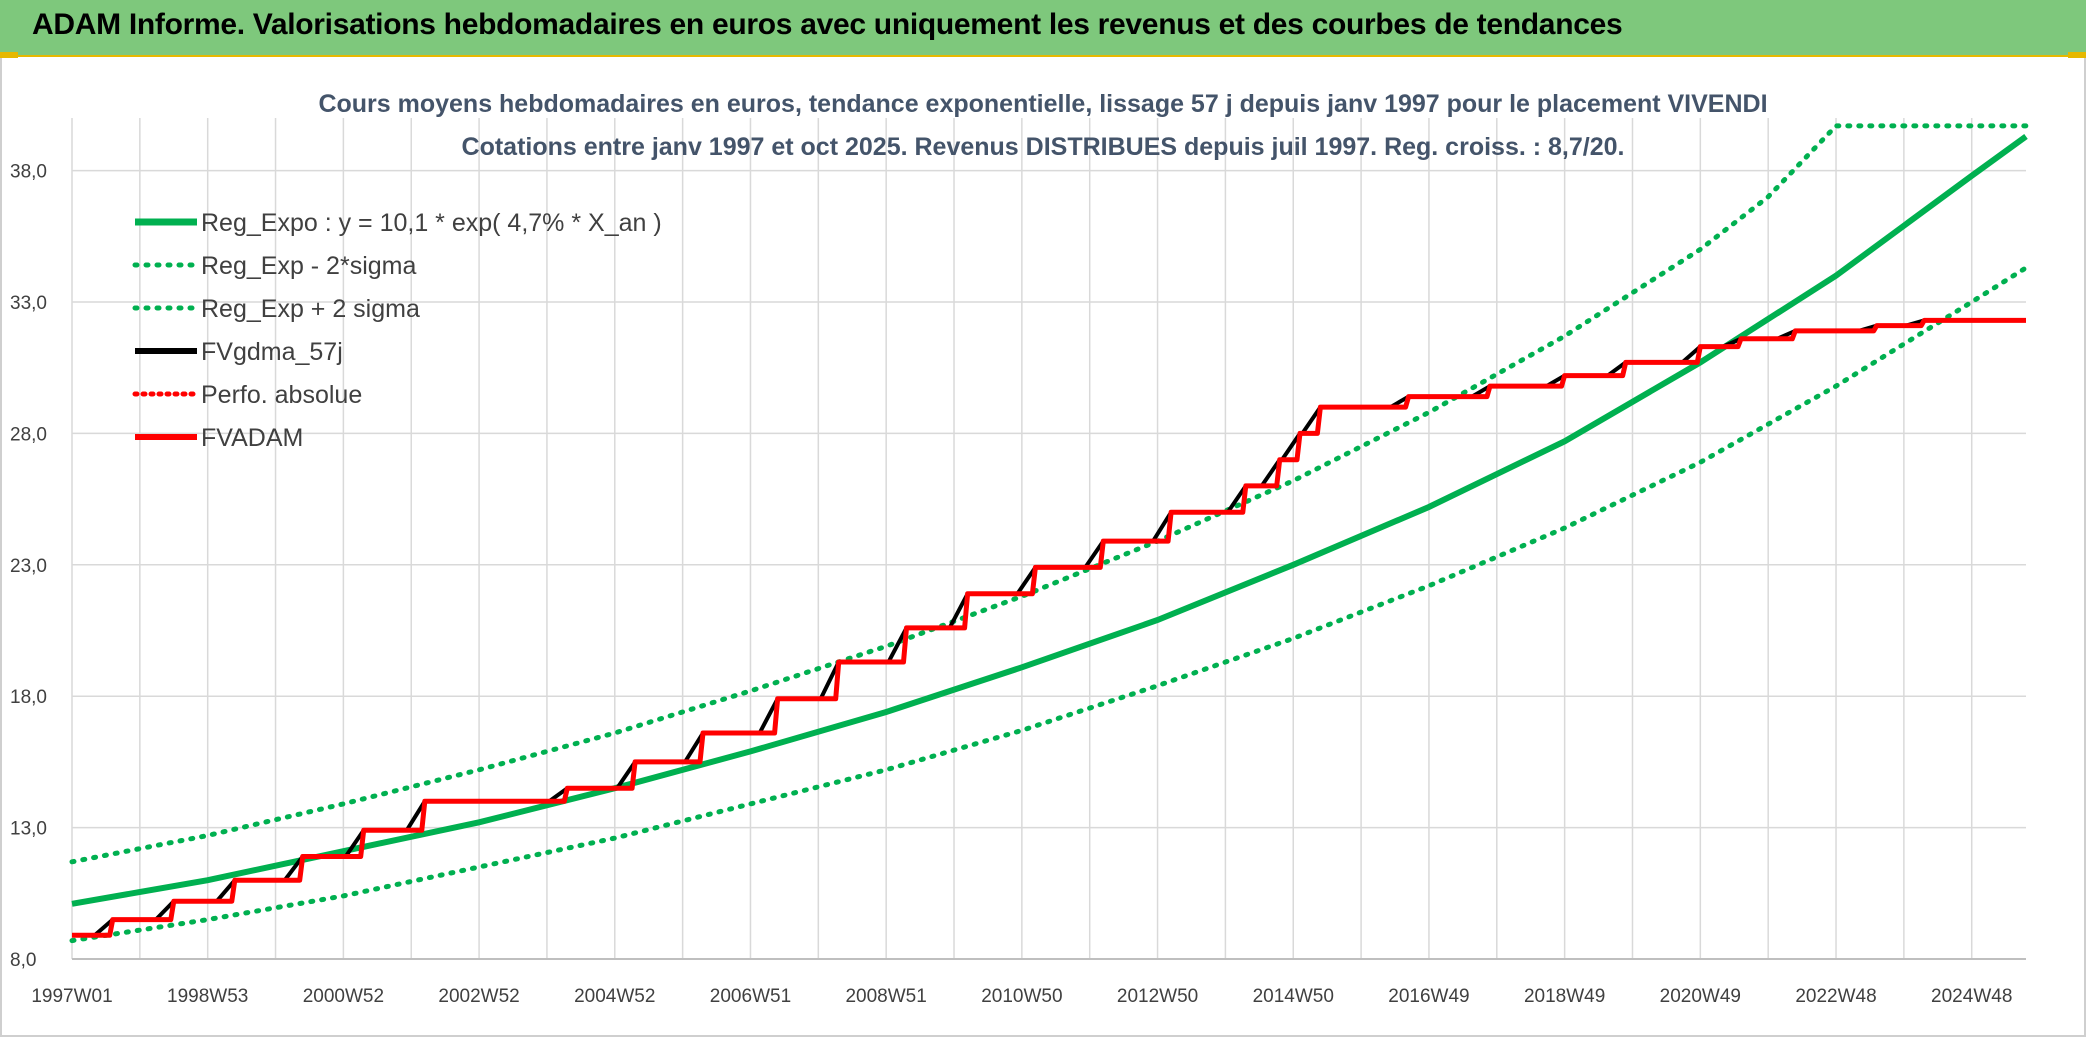 The width and height of the screenshot is (2086, 1037). Describe the element at coordinates (28, 303) in the screenshot. I see `y-tick-label: 33,0` at that location.